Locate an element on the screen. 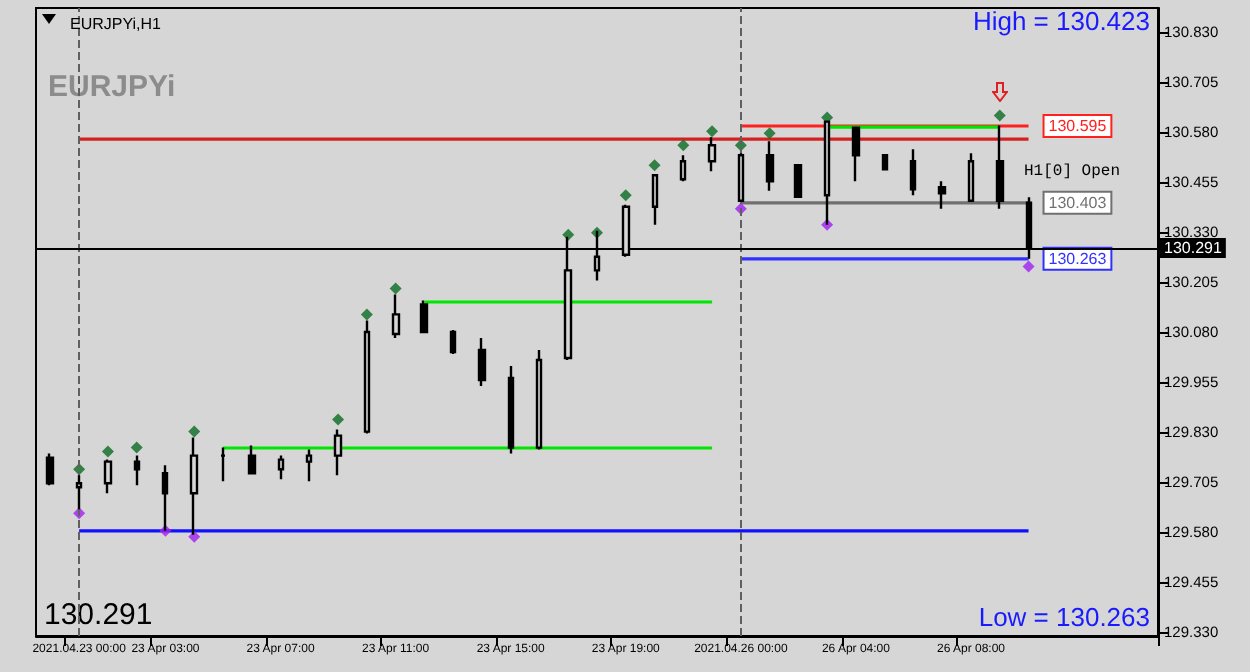  data-label: 130.263 is located at coordinates (1078, 258).